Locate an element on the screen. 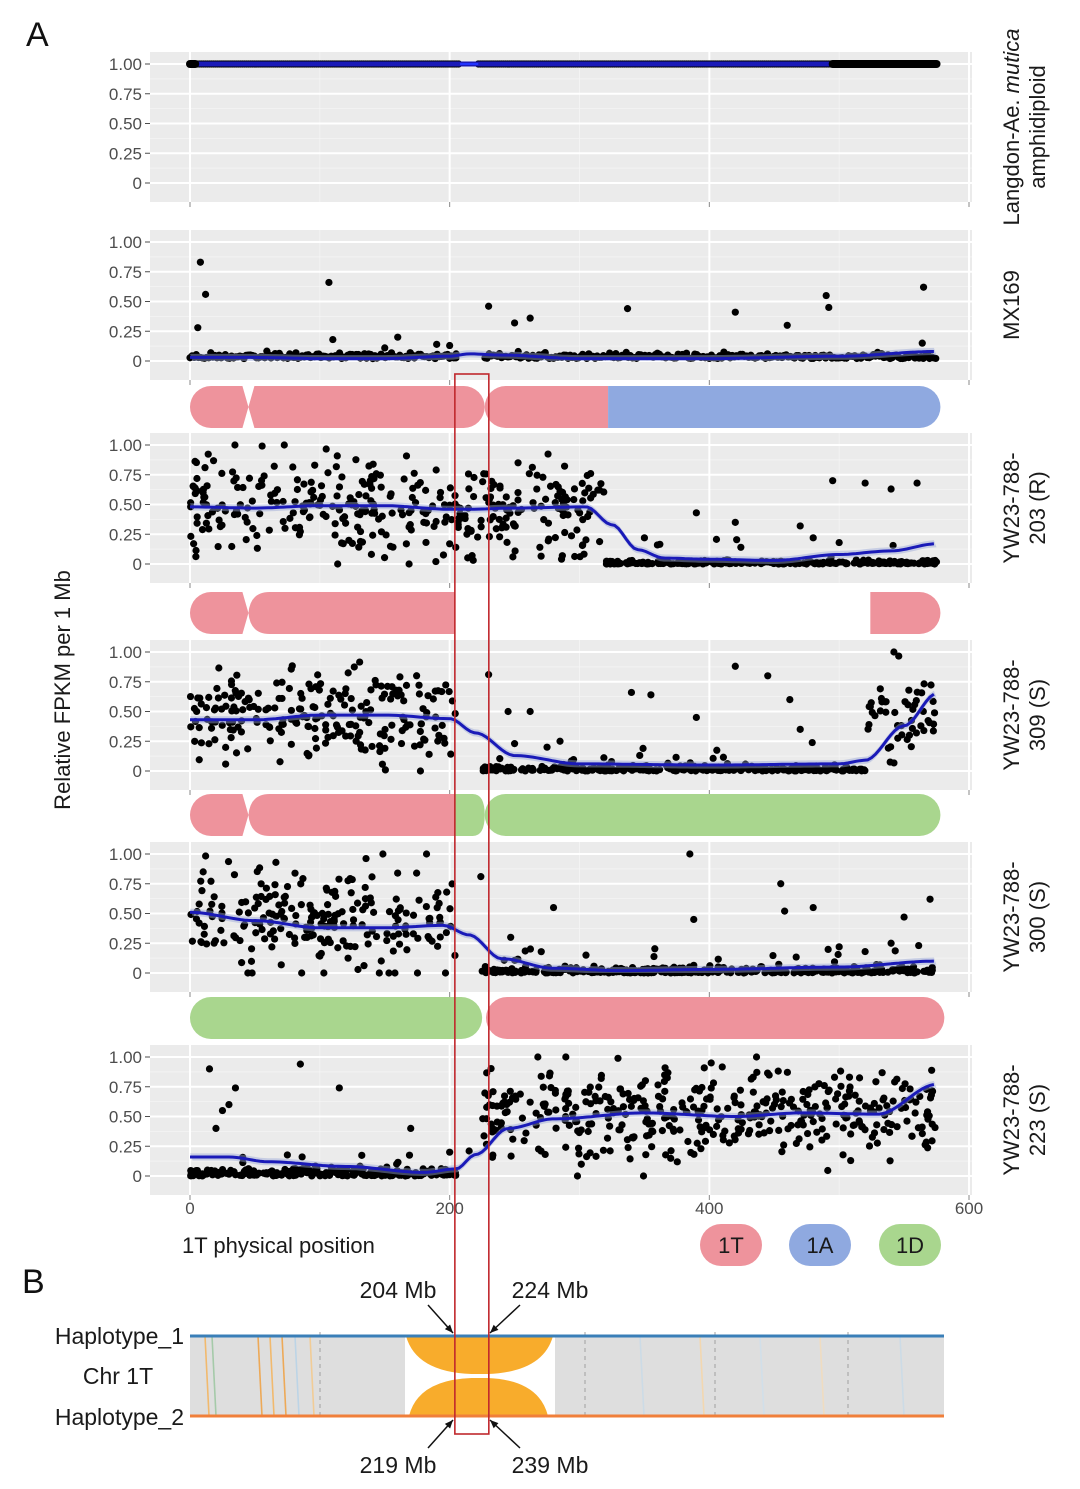 This screenshot has height=1489, width=1080. synteny-track-label: Haplotype_1 is located at coordinates (119, 1336).